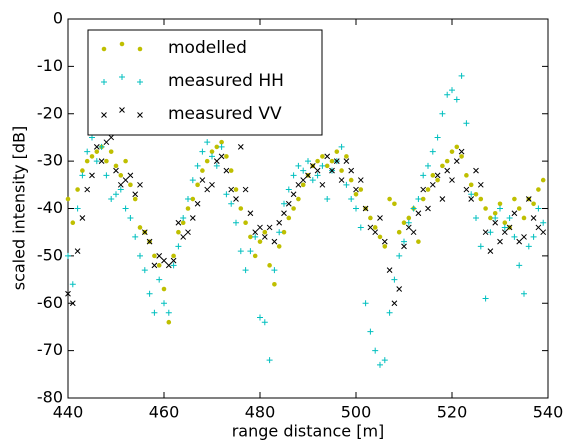  What do you see at coordinates (50, 65) in the screenshot?
I see `y-tick-label: -10` at bounding box center [50, 65].